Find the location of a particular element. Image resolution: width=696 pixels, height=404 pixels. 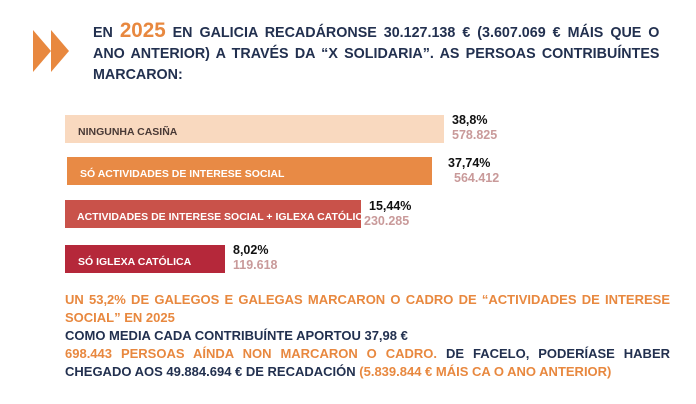

bar-data-label: 15,44% 230.285 is located at coordinates (388, 214).